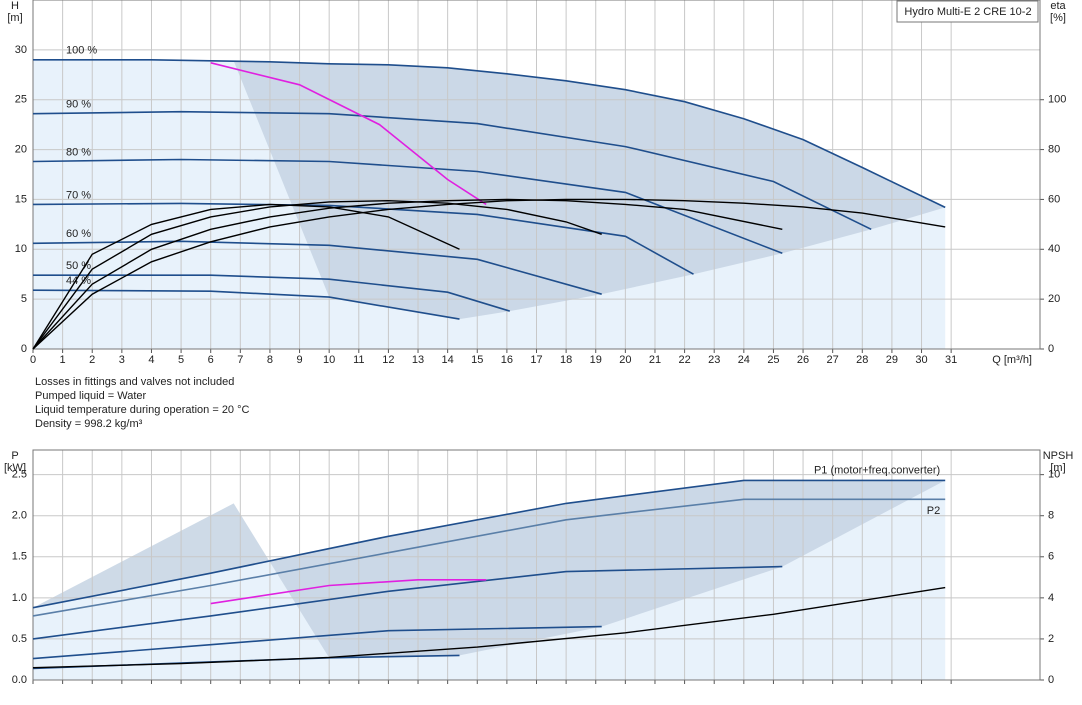 The height and width of the screenshot is (705, 1082). Describe the element at coordinates (892, 360) in the screenshot. I see `x-tick-label: 29` at that location.